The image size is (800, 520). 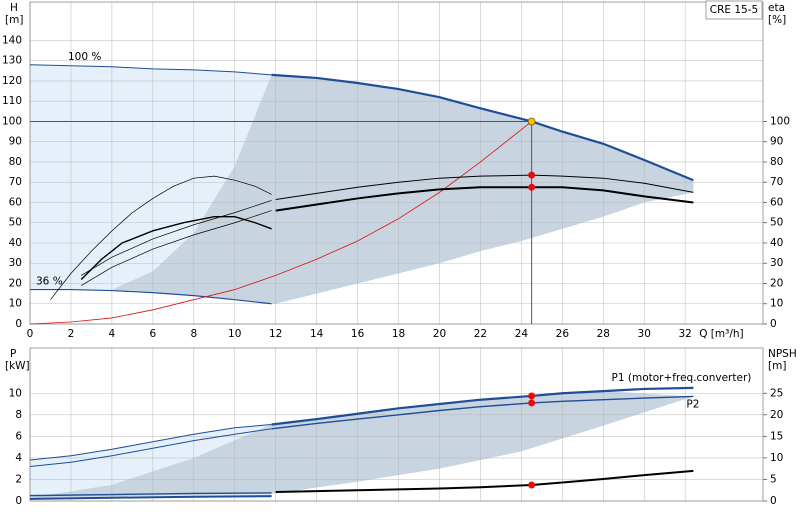 What do you see at coordinates (692, 404) in the screenshot?
I see `curve-label: P2` at bounding box center [692, 404].